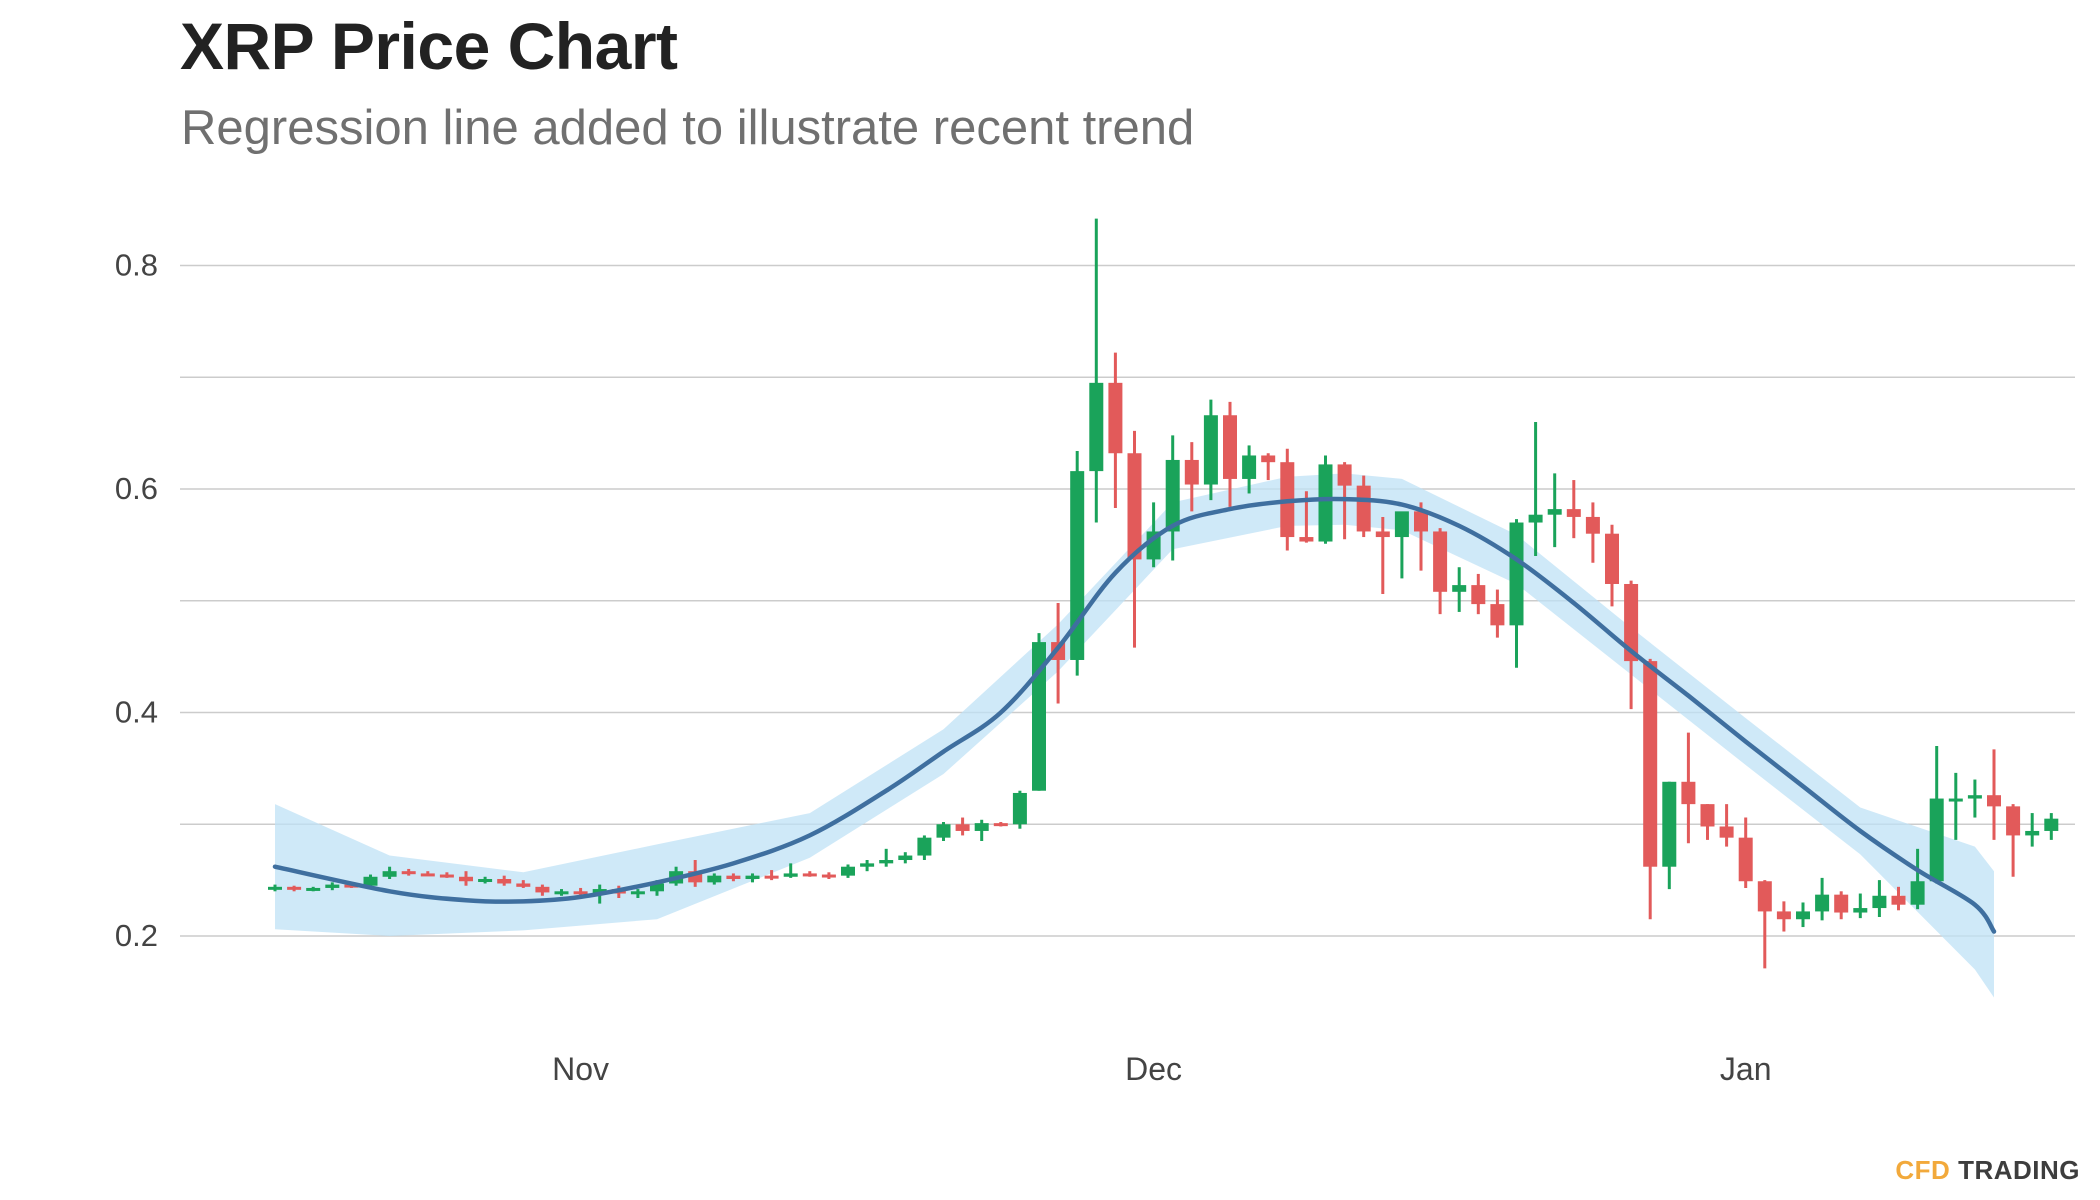  Describe the element at coordinates (1153, 1069) in the screenshot. I see `x-tick-label: Dec` at that location.